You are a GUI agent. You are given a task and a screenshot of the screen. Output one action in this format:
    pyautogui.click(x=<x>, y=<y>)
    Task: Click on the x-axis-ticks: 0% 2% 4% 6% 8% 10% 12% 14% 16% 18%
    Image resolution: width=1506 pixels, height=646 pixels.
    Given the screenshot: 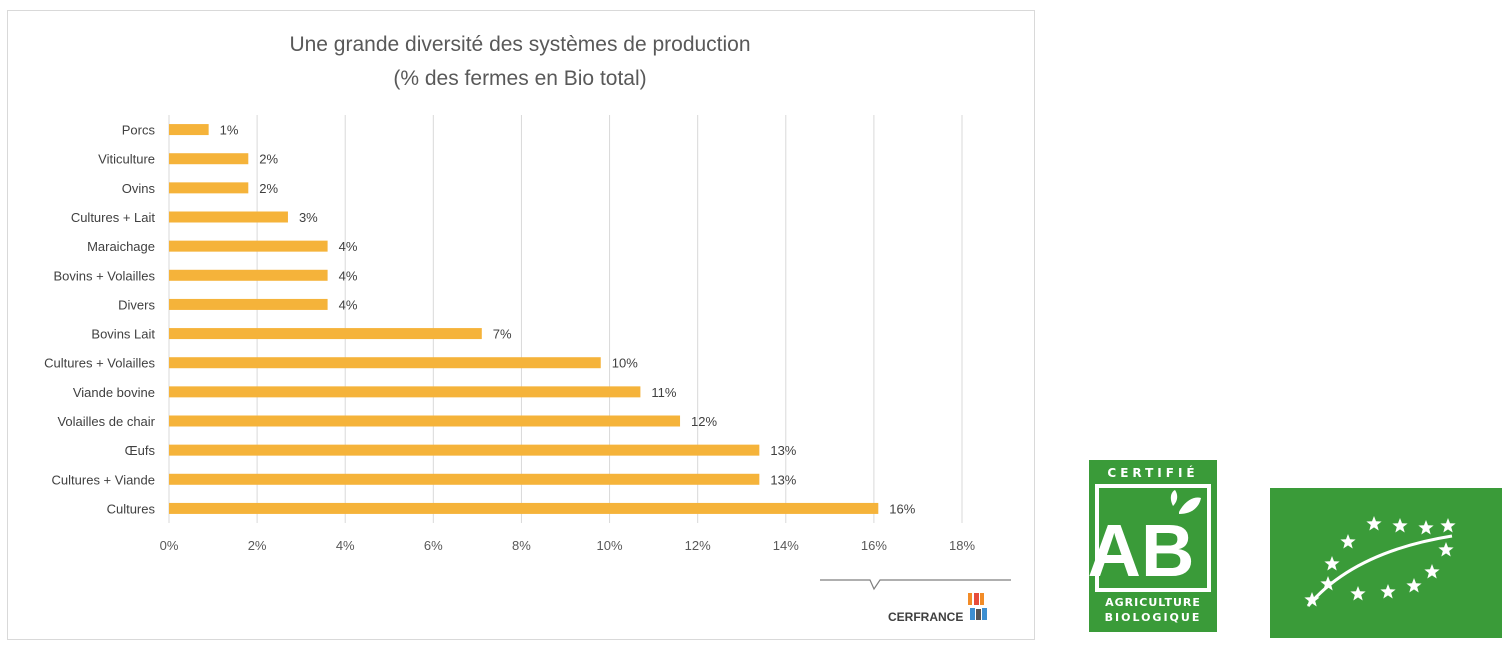 What is the action you would take?
    pyautogui.click(x=568, y=545)
    